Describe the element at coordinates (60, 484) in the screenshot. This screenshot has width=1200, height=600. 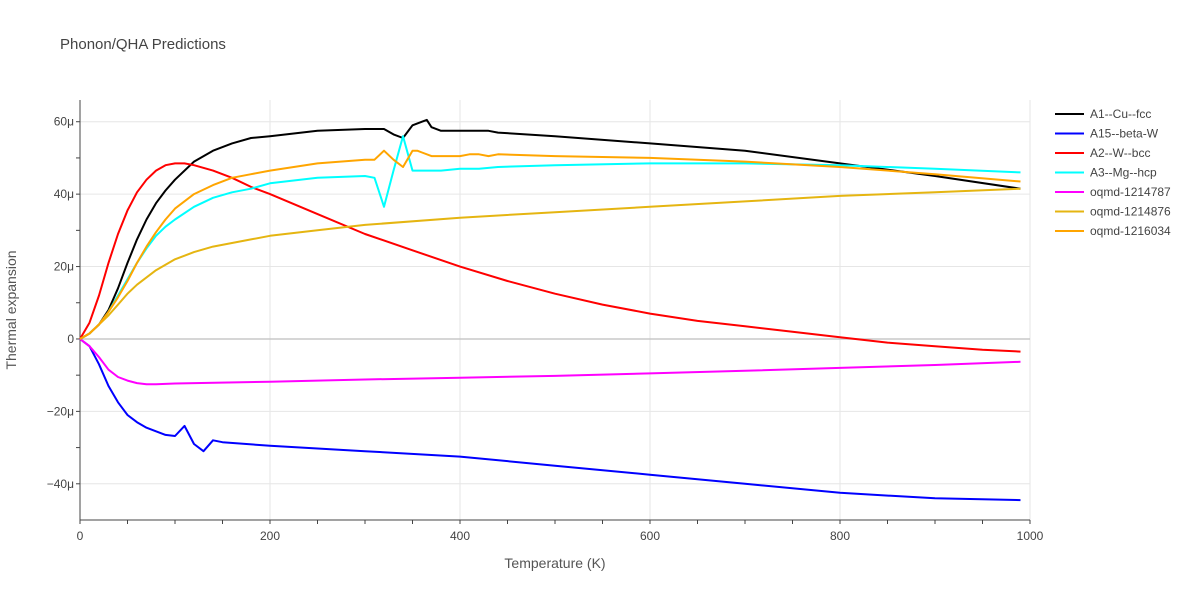
I see `y-tick-label: −40μ` at that location.